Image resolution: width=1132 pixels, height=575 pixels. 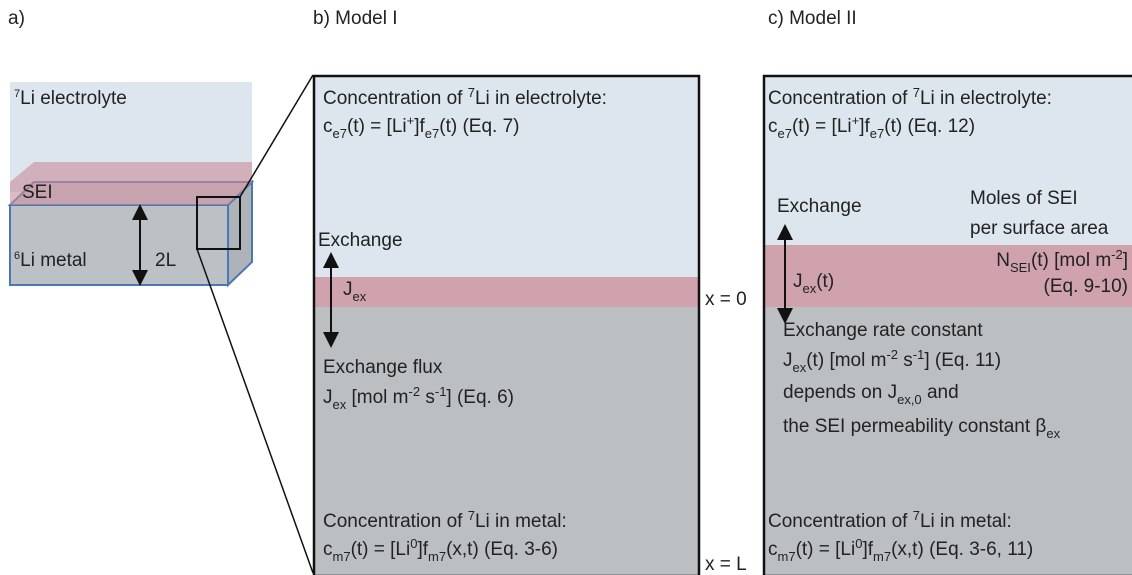 What do you see at coordinates (929, 126) in the screenshot?
I see `text-fragment: (t) (Eq. 12)` at bounding box center [929, 126].